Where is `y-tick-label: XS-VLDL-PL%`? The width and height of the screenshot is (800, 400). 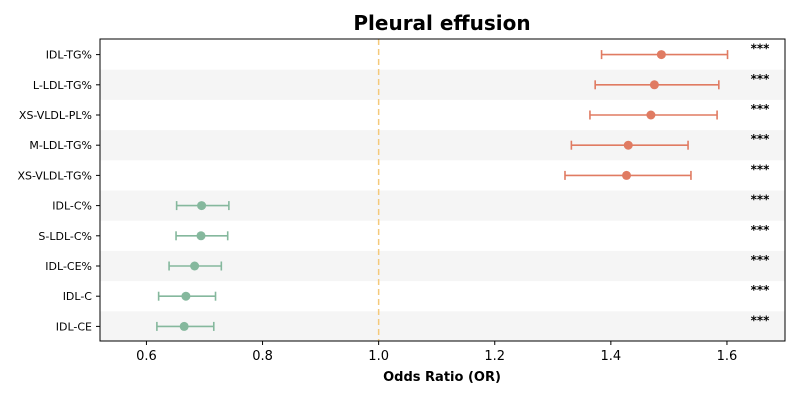
y-tick-label: XS-VLDL-PL% is located at coordinates (55, 115).